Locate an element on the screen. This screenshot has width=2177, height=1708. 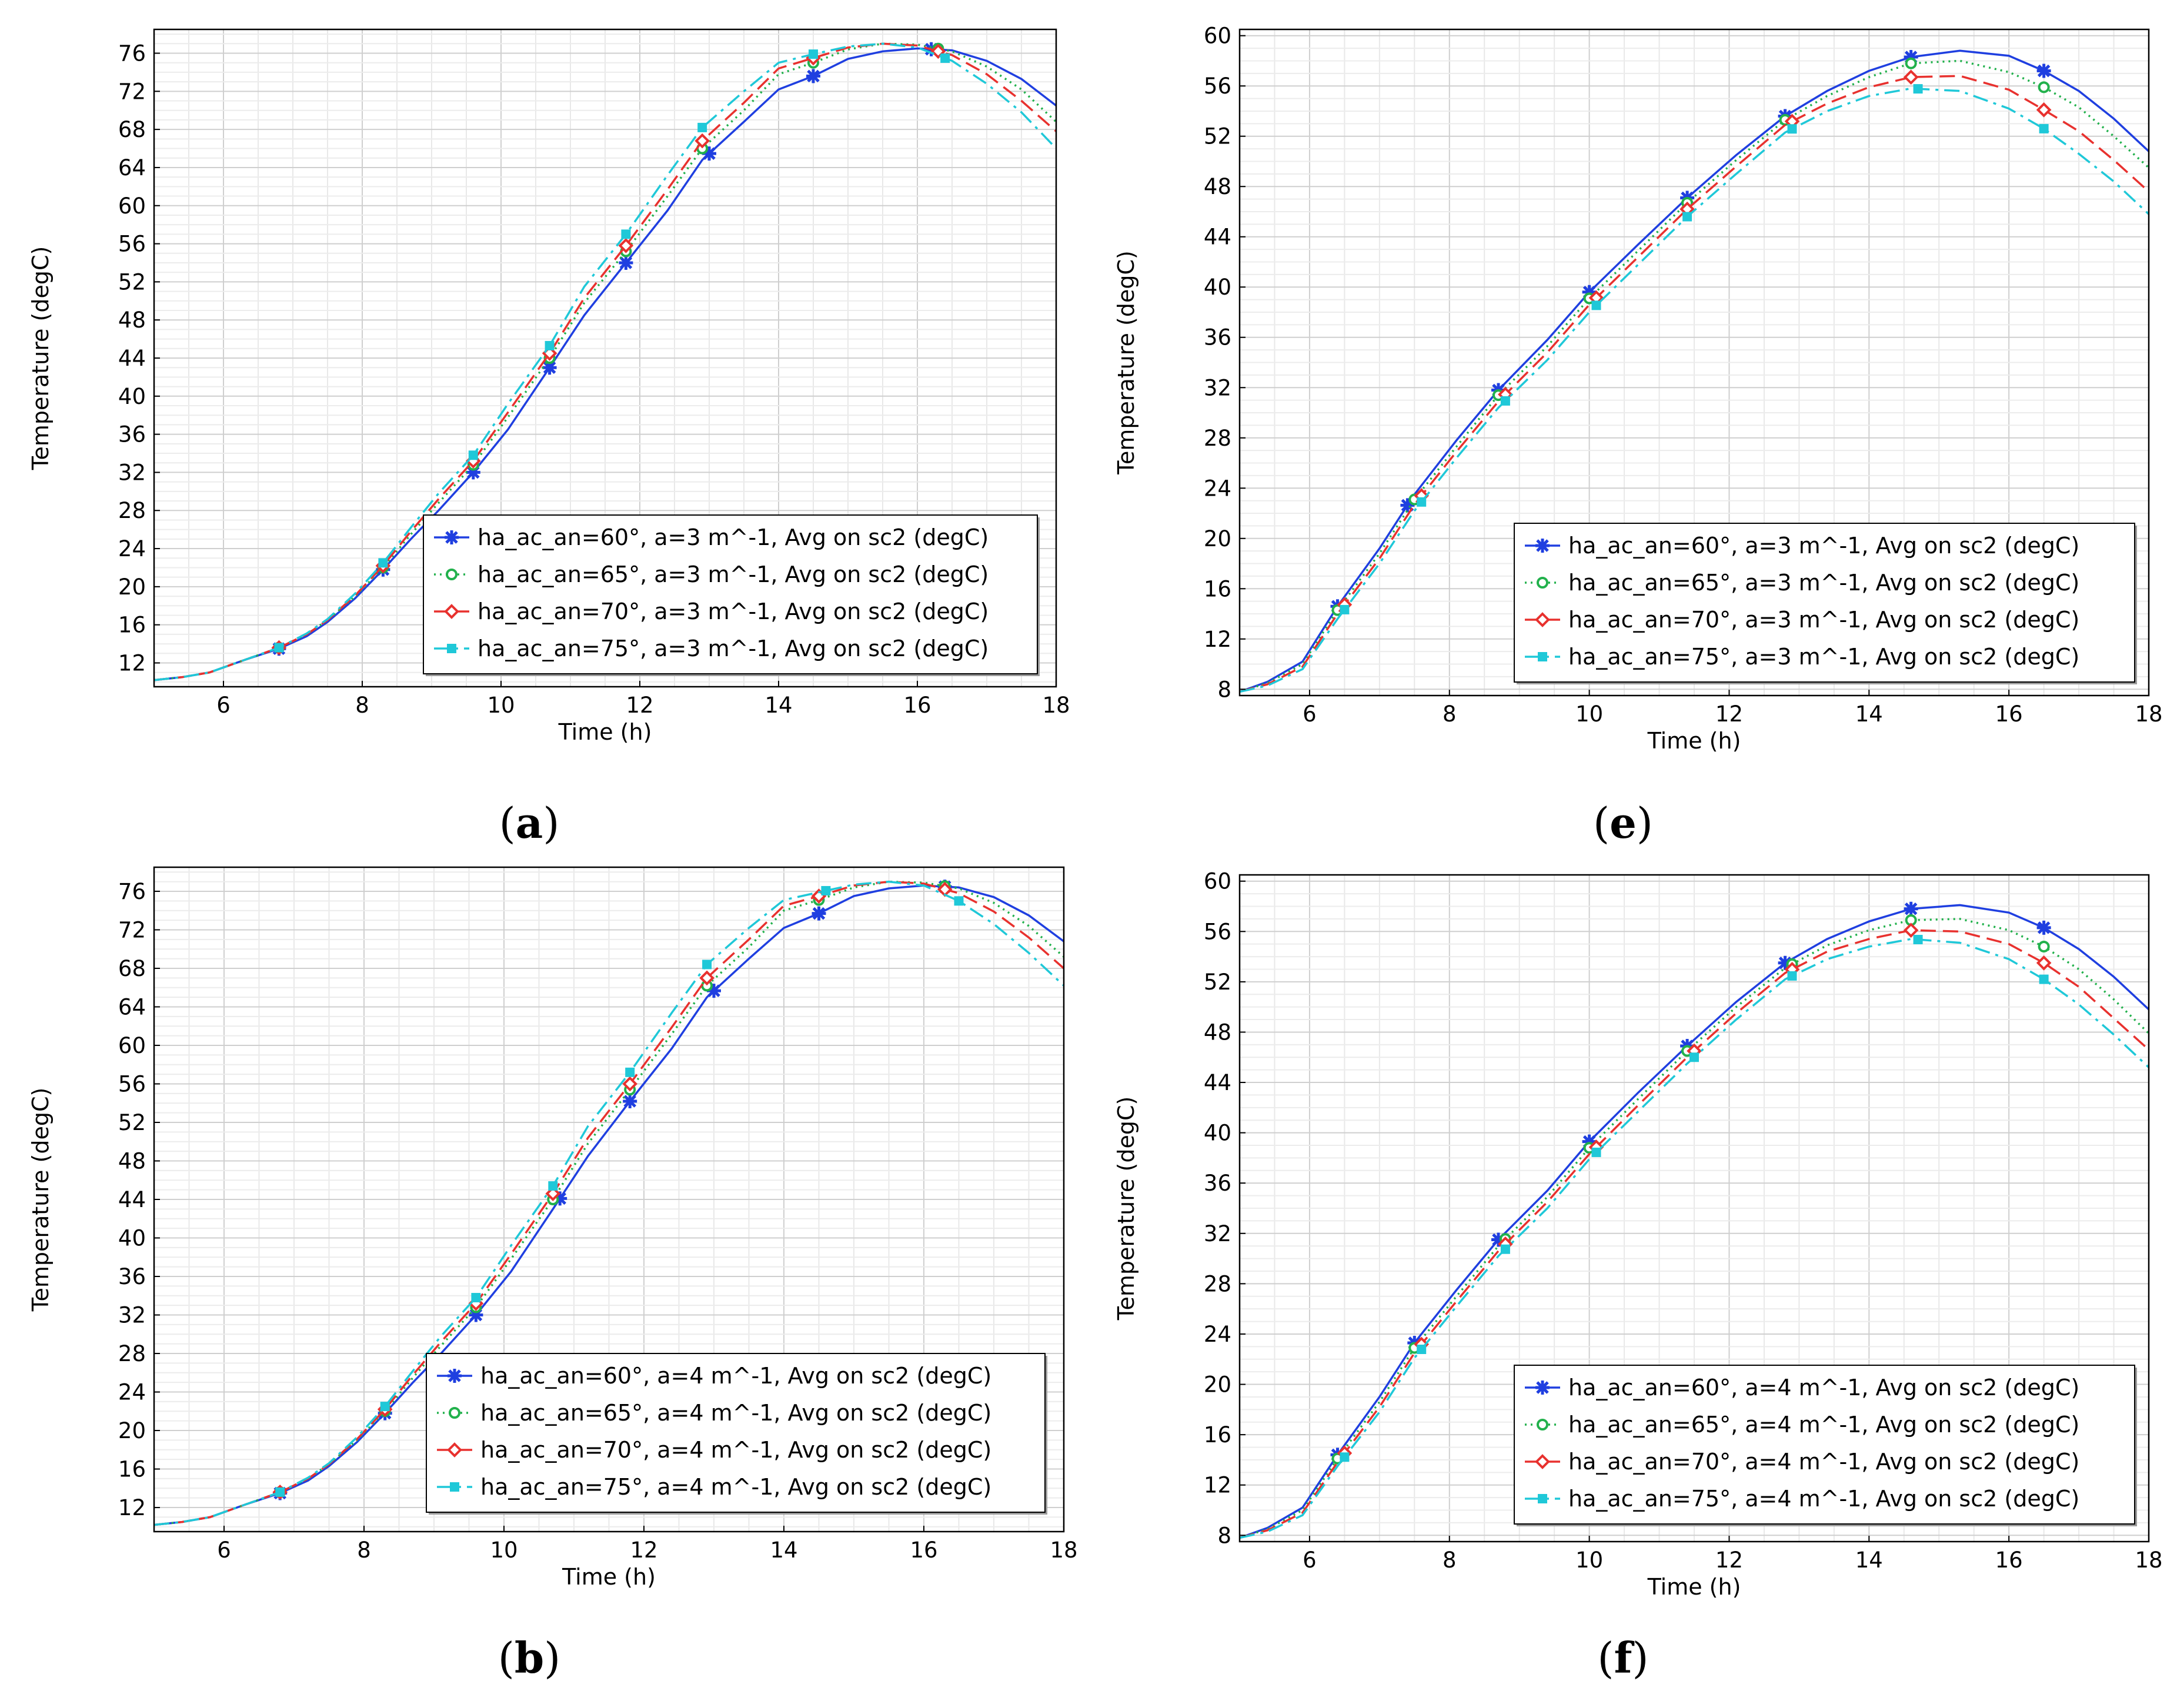
y-tick-label: 76 is located at coordinates (132, 54).